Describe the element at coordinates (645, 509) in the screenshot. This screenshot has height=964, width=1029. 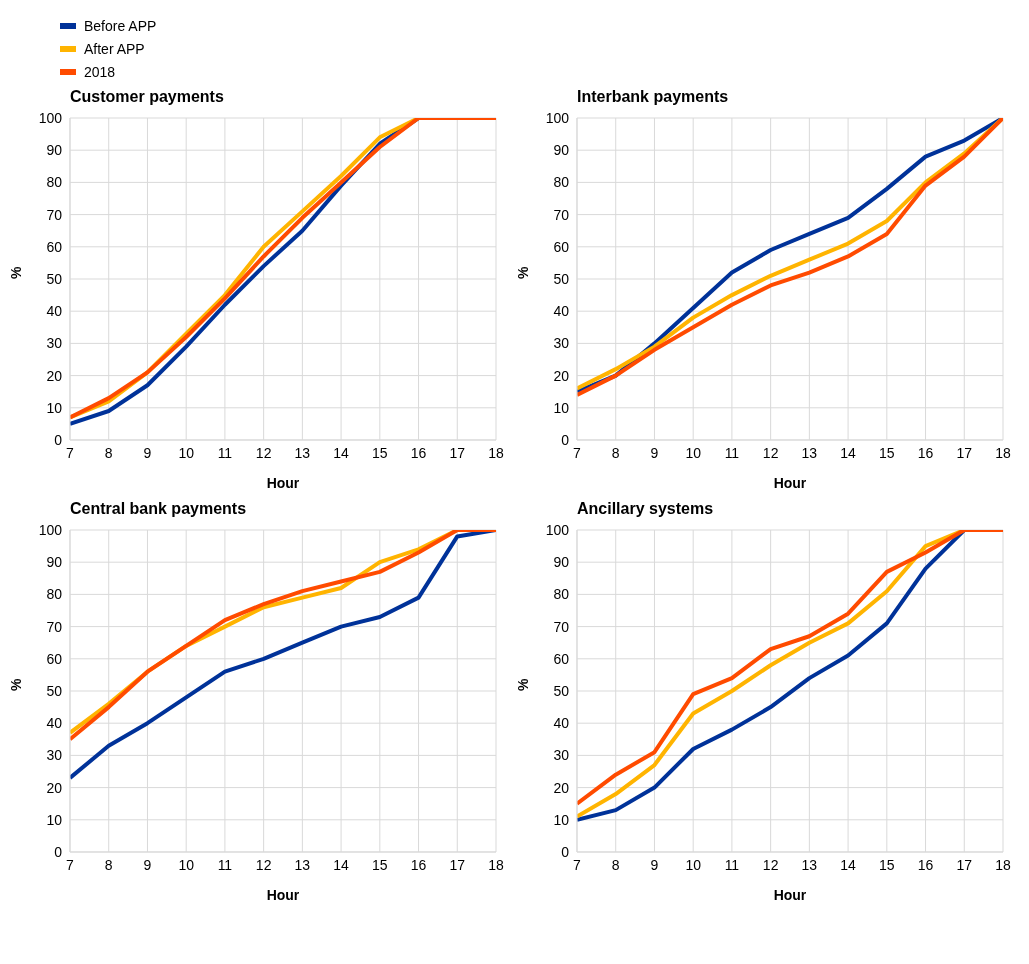
I see `chart-title: Ancillary systems` at that location.